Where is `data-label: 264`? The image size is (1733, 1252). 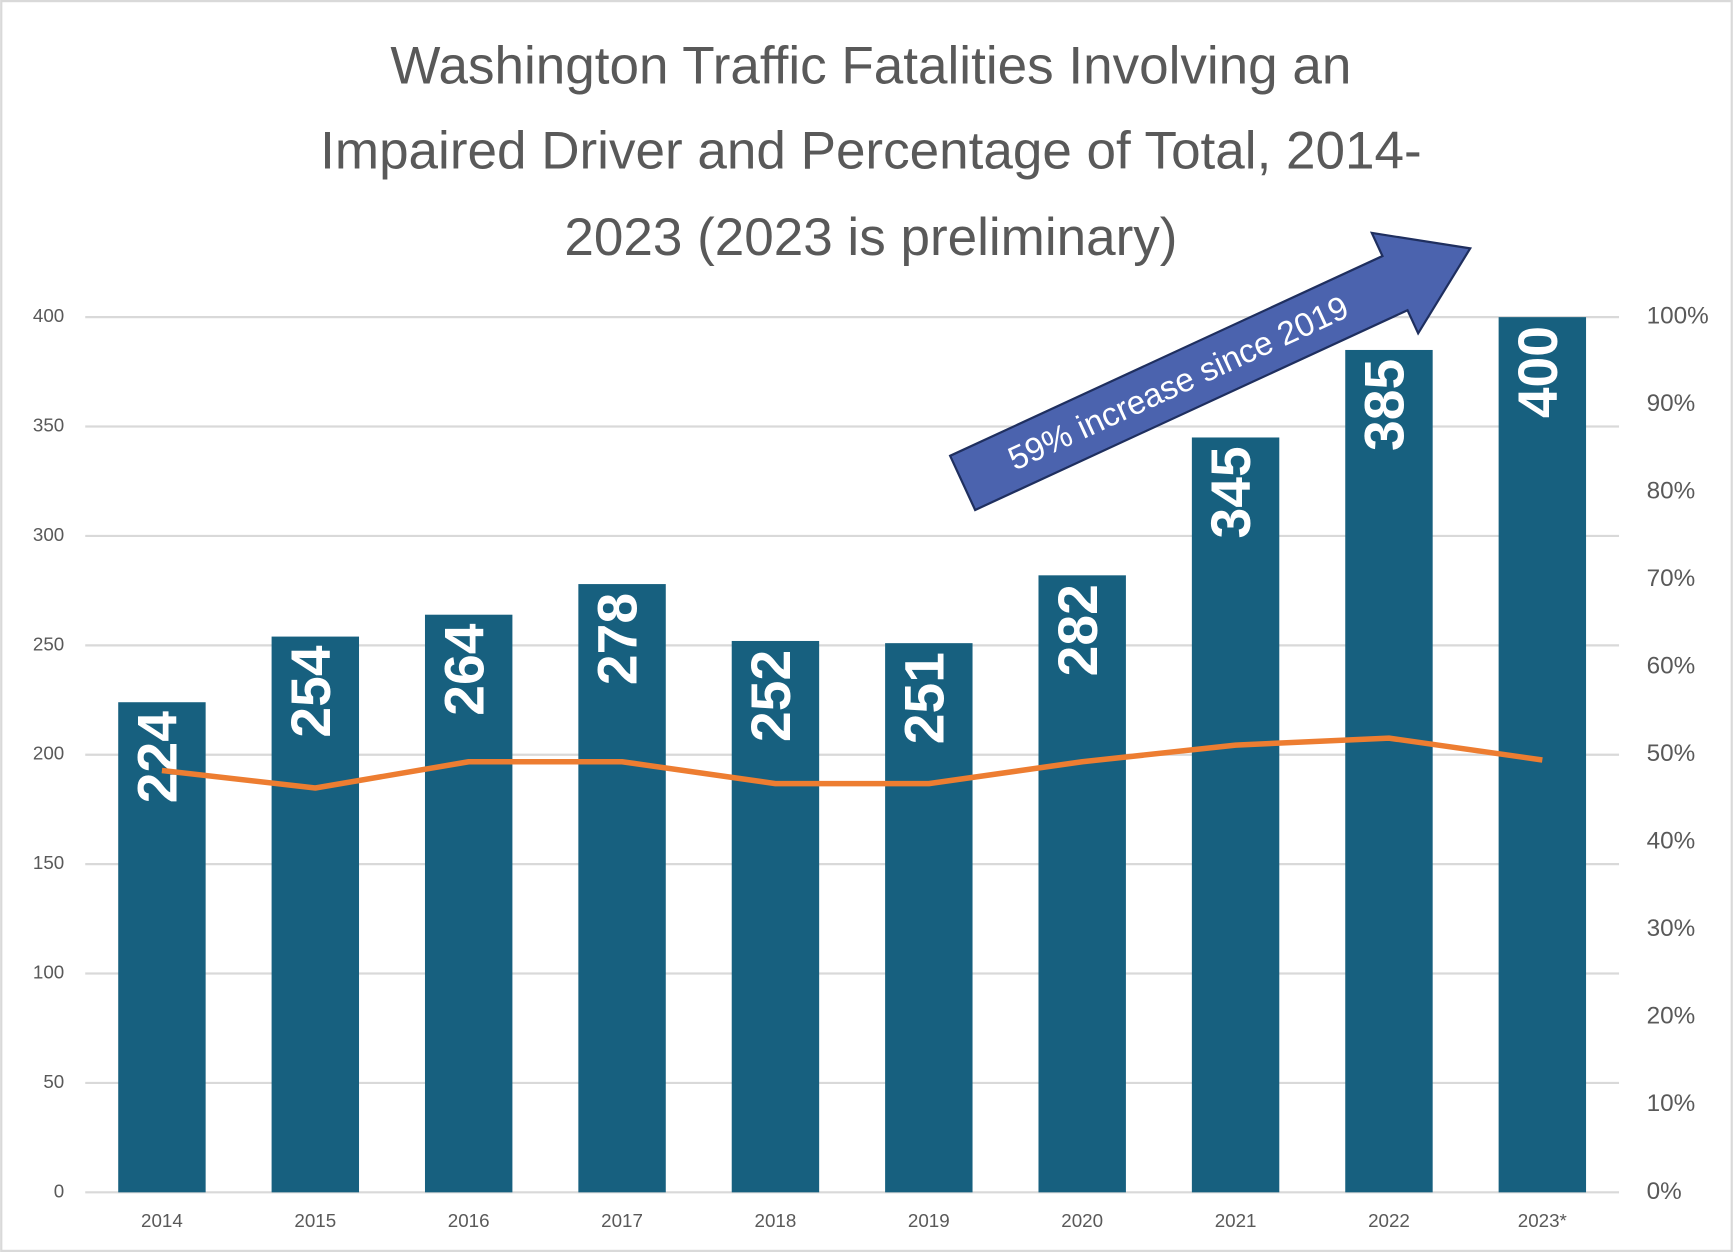
data-label: 264 is located at coordinates (464, 669).